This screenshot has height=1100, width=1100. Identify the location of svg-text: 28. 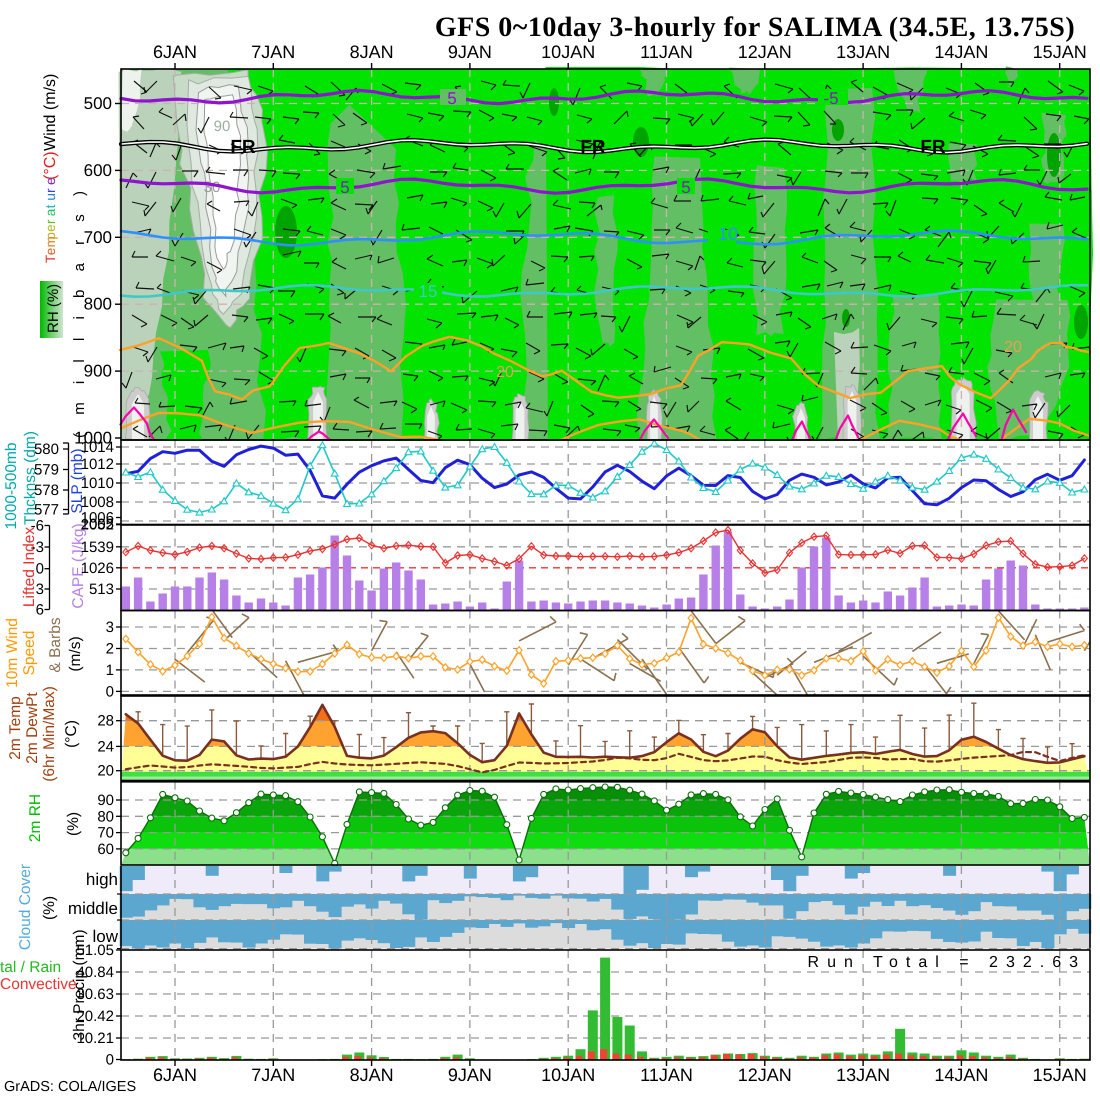
(105, 721).